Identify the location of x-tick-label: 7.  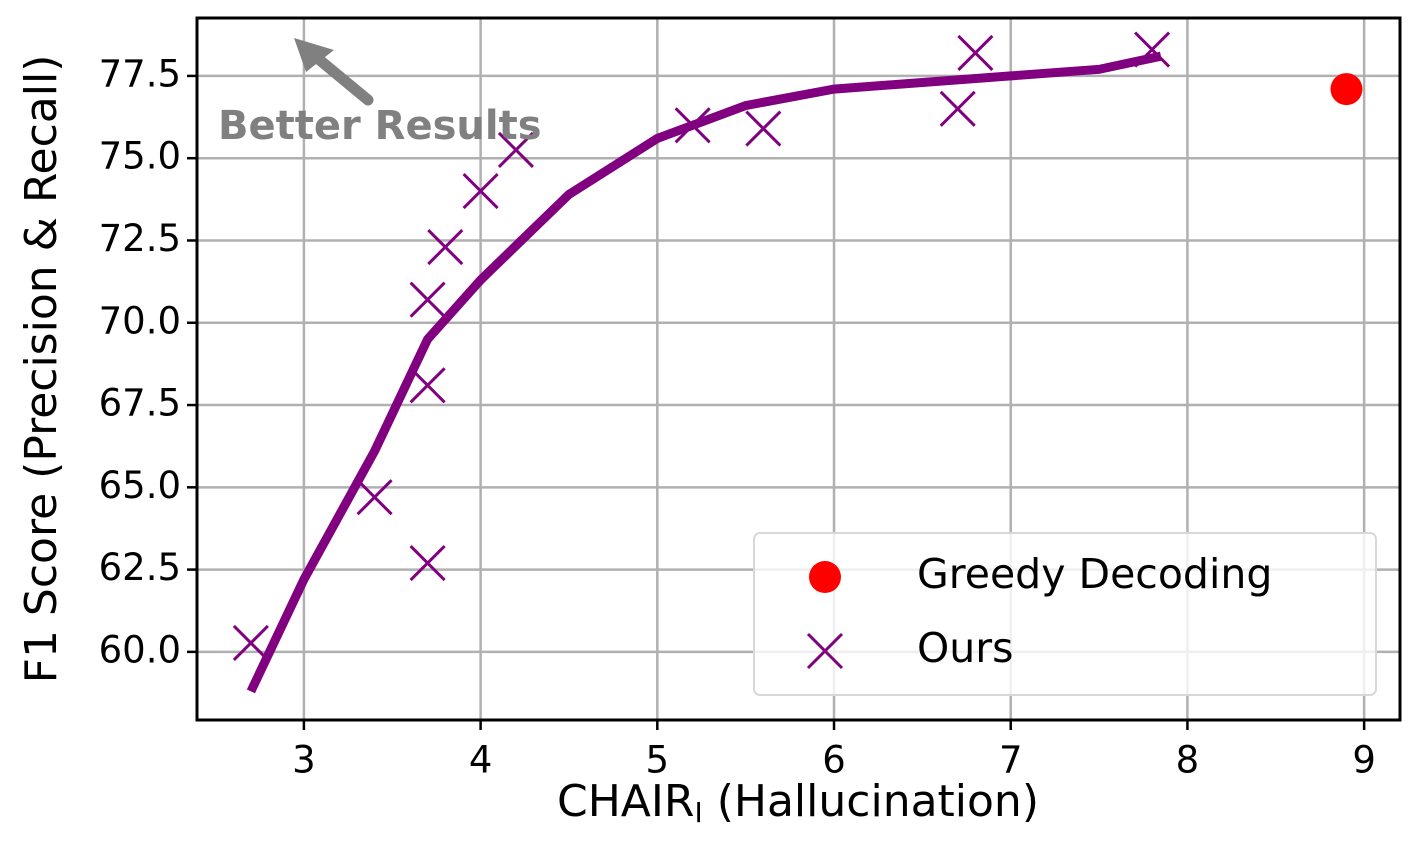
(1011, 760).